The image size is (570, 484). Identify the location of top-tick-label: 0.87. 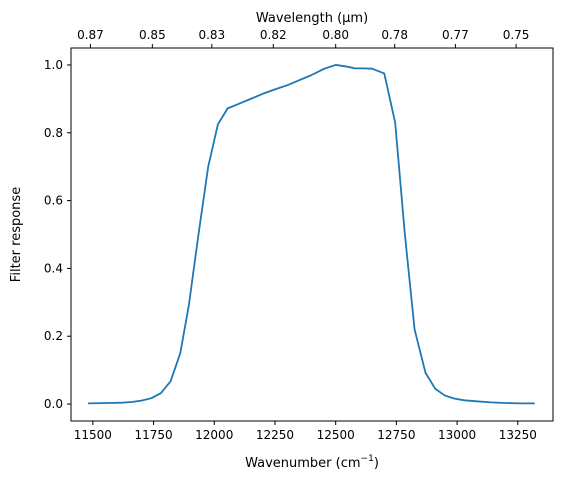
(90, 35).